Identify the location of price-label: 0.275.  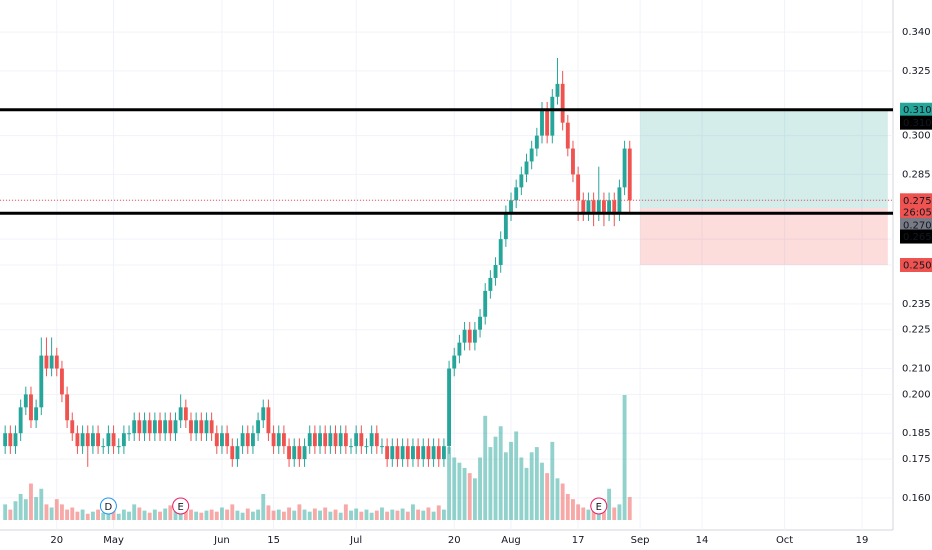
(917, 201).